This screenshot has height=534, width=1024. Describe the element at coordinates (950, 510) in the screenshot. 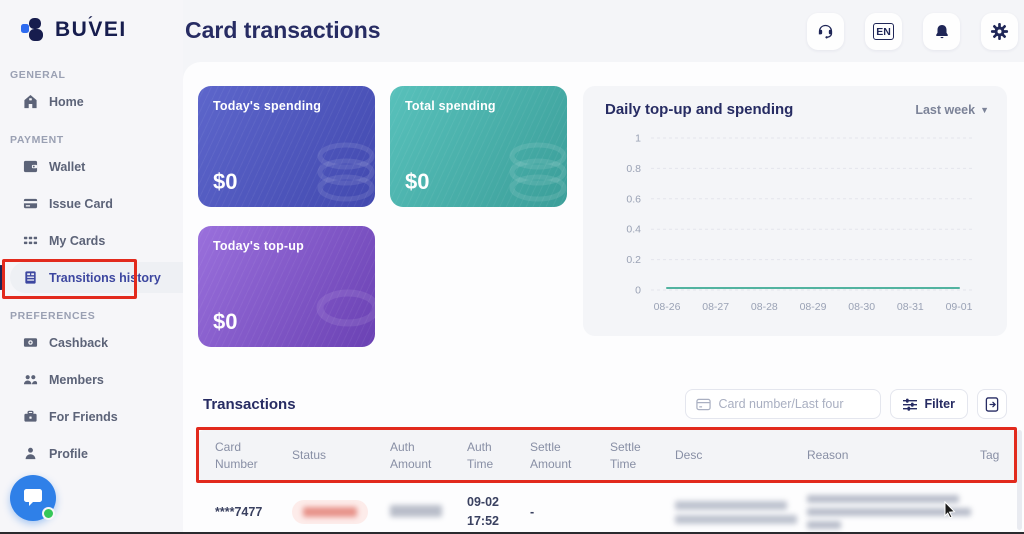

I see `mouse-cursor` at that location.